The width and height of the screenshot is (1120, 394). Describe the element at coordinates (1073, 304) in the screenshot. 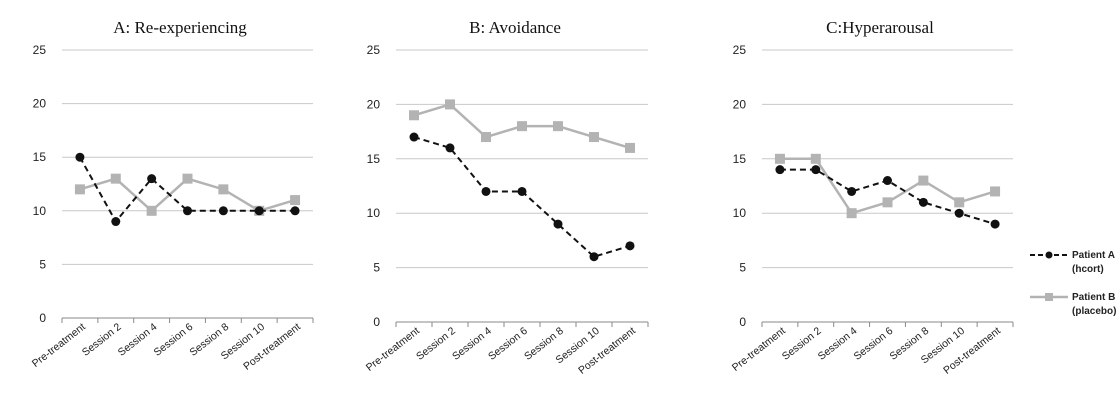

I see `legend-item-patient-b: Patient B (placebo)` at that location.